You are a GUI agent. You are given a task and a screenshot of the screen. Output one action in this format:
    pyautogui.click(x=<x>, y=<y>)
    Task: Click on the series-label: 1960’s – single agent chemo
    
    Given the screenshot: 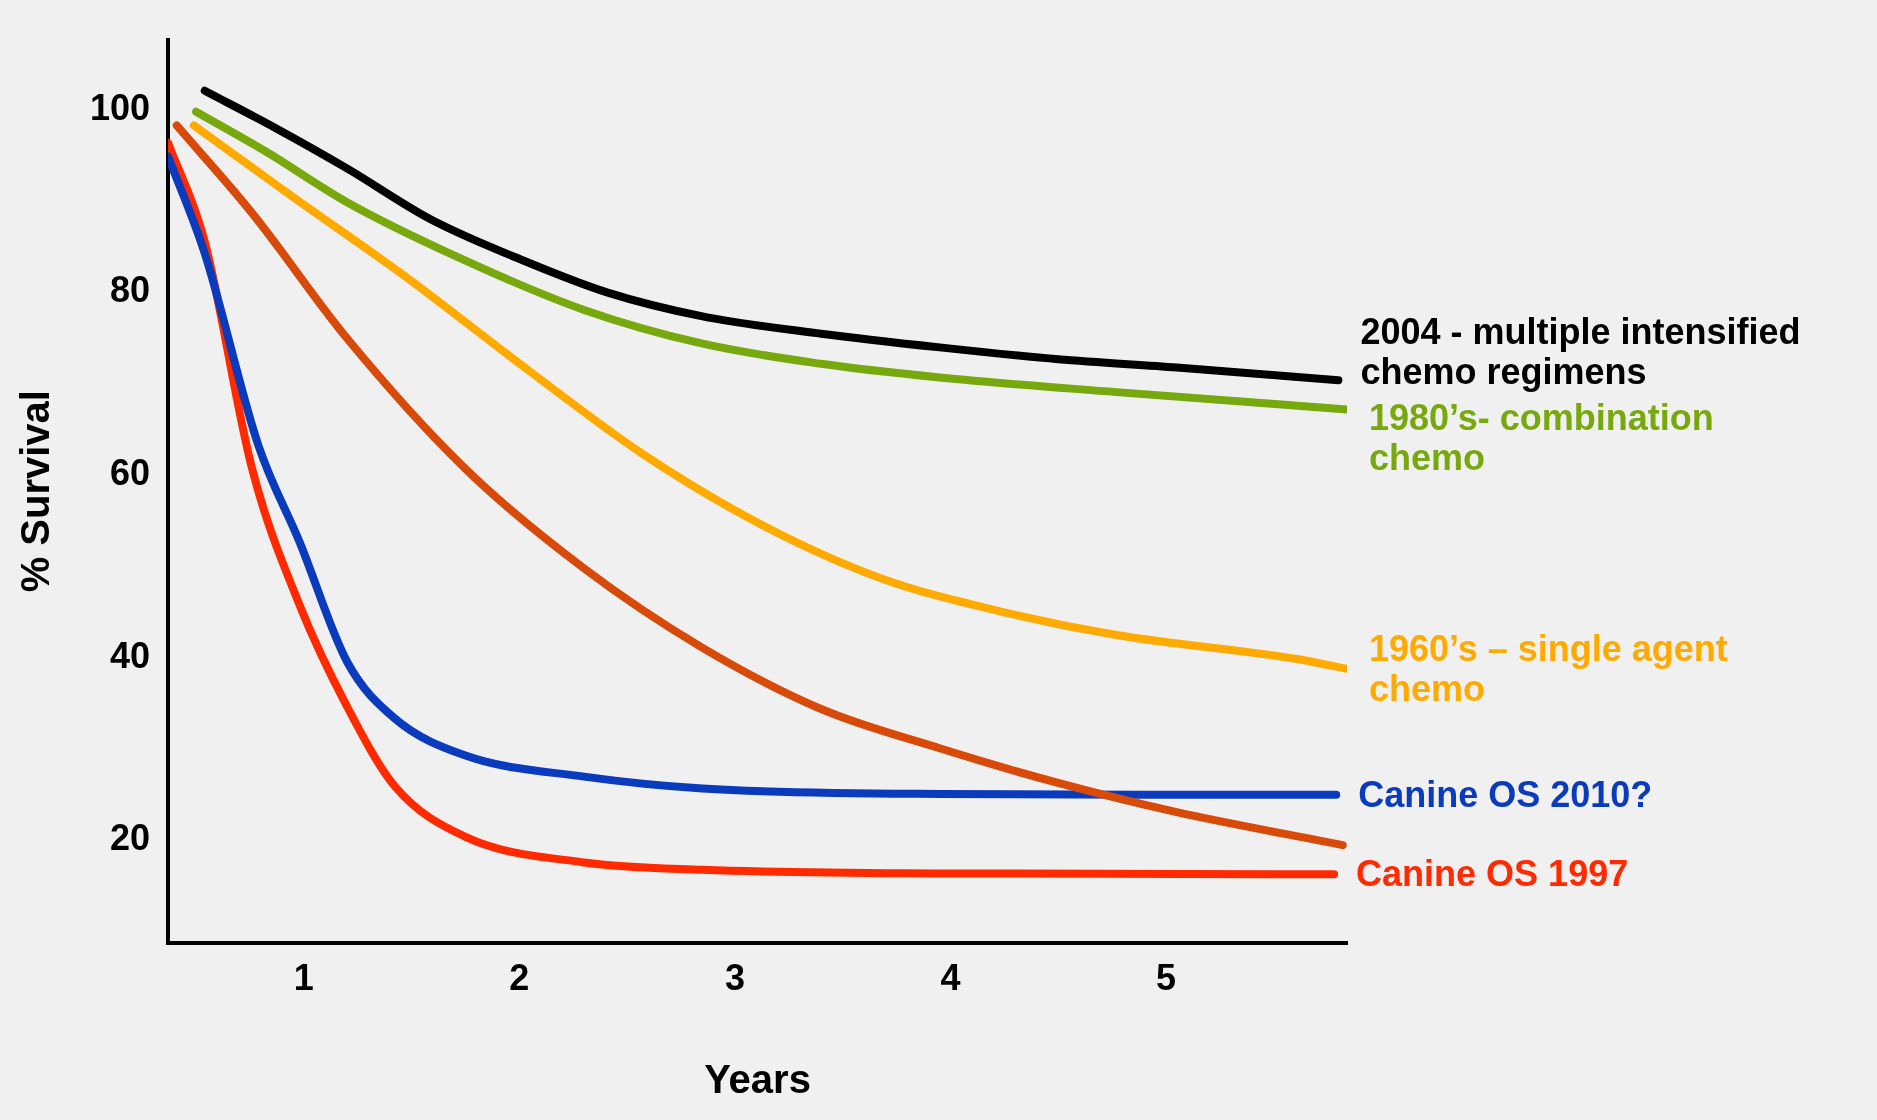 What is the action you would take?
    pyautogui.click(x=1549, y=668)
    